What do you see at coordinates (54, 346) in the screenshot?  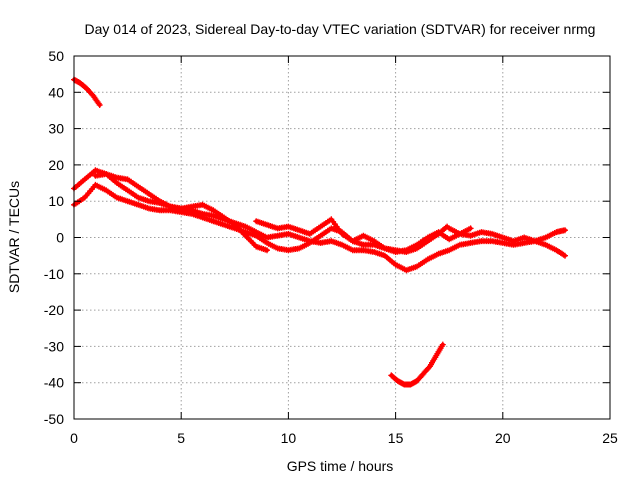 I see `y-tick-label: -30` at bounding box center [54, 346].